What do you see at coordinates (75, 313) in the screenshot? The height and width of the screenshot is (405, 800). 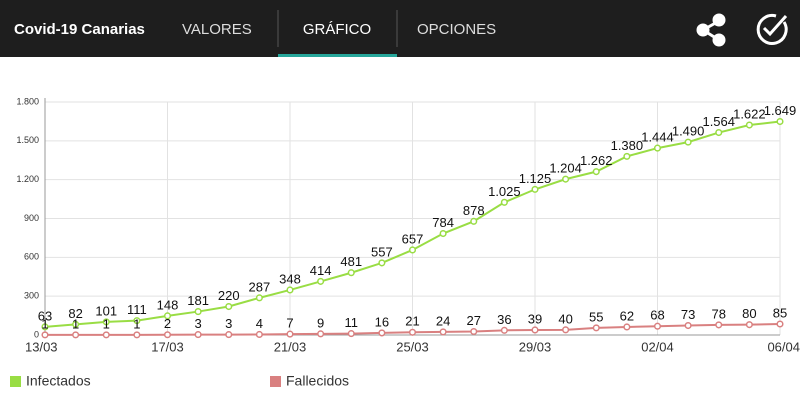 I see `data-label: 82` at bounding box center [75, 313].